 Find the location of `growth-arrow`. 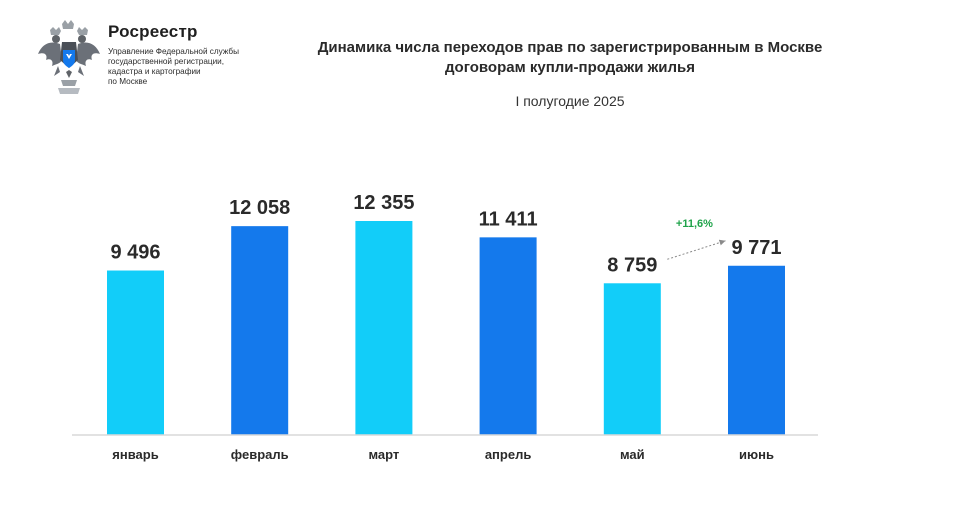

growth-arrow is located at coordinates (696, 249).